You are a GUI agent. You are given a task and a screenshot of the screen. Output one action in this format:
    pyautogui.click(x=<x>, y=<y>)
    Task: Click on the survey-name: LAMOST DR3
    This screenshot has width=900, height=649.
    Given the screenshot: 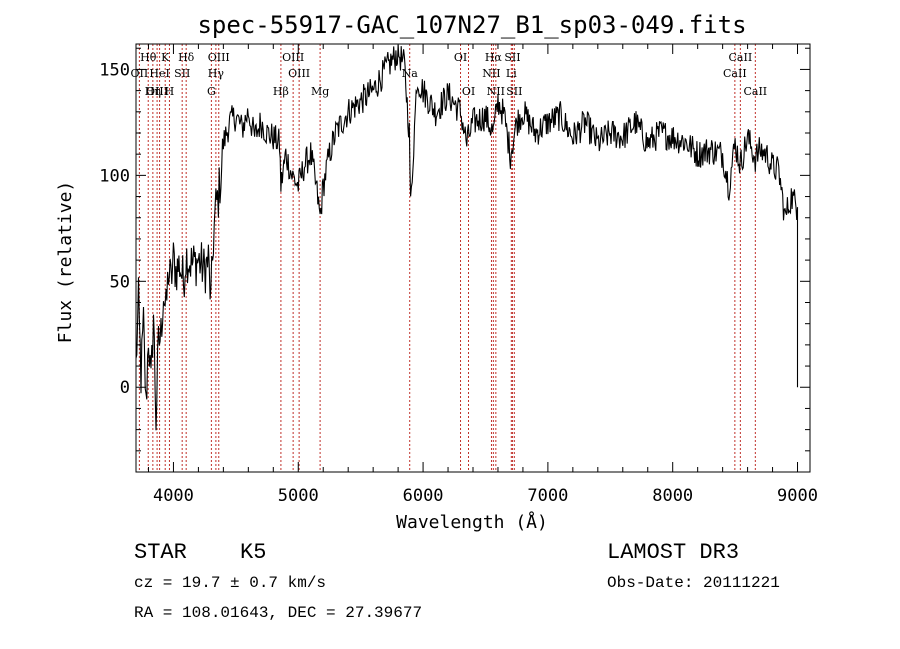 What is the action you would take?
    pyautogui.click(x=673, y=552)
    